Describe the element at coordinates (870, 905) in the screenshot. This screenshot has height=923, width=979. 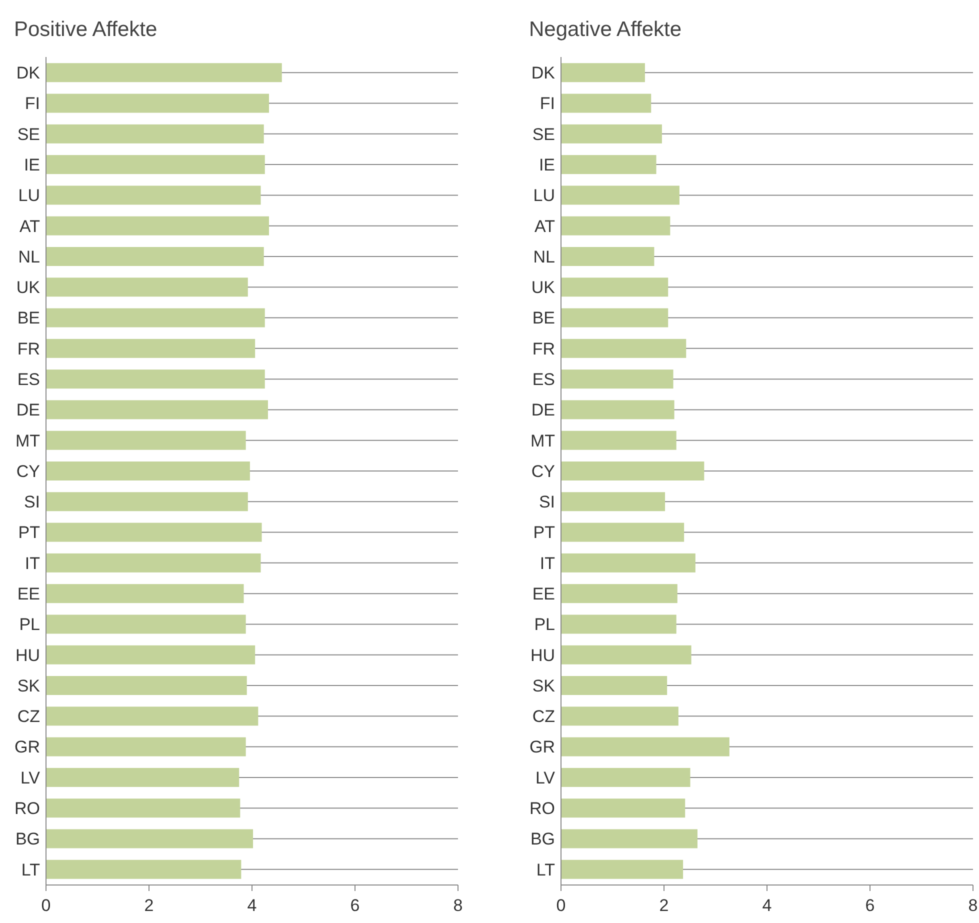
I see `x-tick-label: 6` at that location.